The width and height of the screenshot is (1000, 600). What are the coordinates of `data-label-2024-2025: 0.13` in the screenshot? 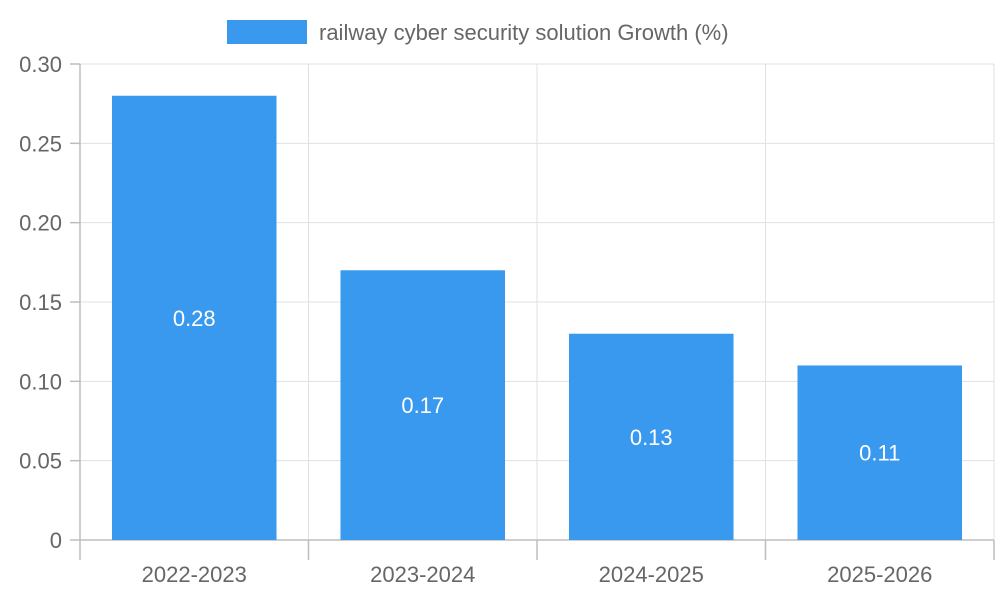 It's located at (651, 437).